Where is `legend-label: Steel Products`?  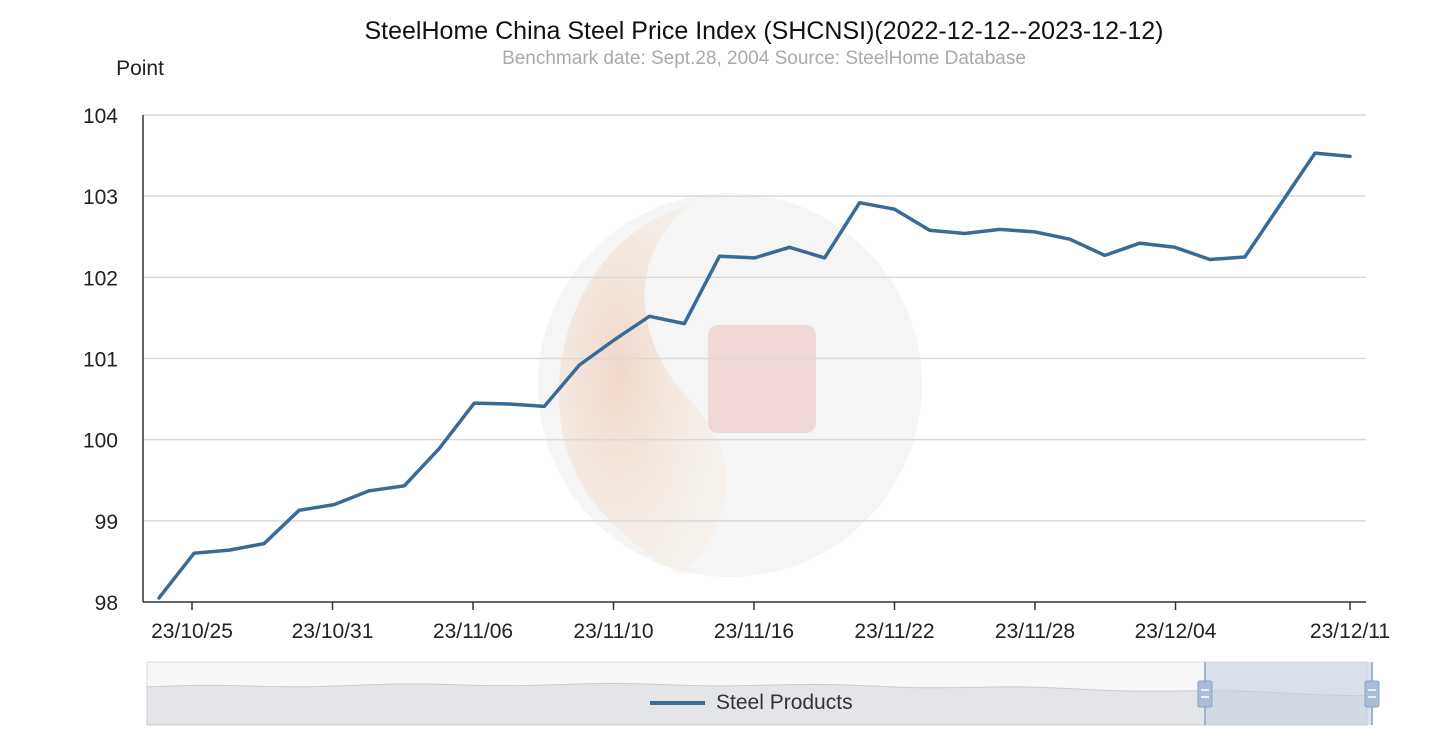 legend-label: Steel Products is located at coordinates (784, 702).